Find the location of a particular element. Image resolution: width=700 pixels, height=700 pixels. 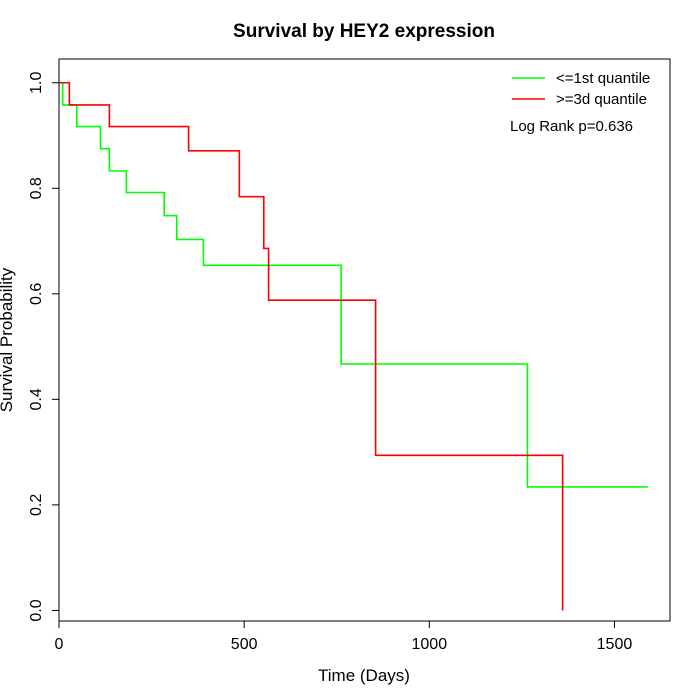

x-axis-title: Time (Days) is located at coordinates (364, 675).